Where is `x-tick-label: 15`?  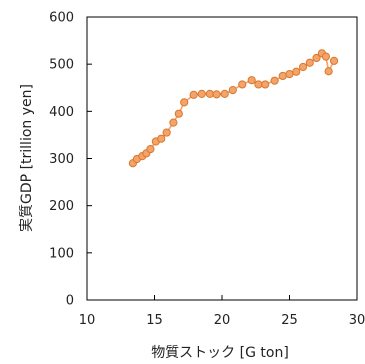 x-tick-label: 15 is located at coordinates (154, 320).